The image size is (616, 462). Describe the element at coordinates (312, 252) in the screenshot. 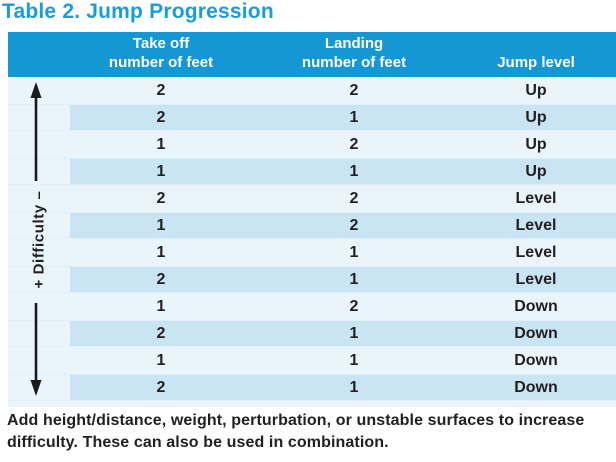

I see `table-row: 1 1 Level` at that location.